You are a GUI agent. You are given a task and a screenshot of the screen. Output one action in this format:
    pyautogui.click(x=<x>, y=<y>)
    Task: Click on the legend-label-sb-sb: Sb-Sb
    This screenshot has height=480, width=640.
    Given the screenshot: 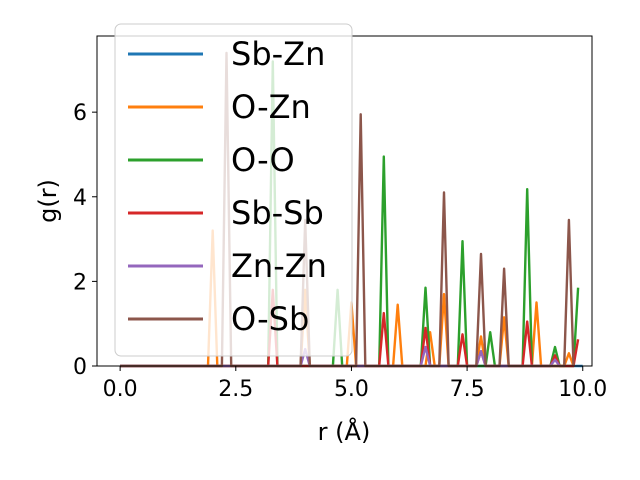 What is the action you would take?
    pyautogui.click(x=277, y=213)
    